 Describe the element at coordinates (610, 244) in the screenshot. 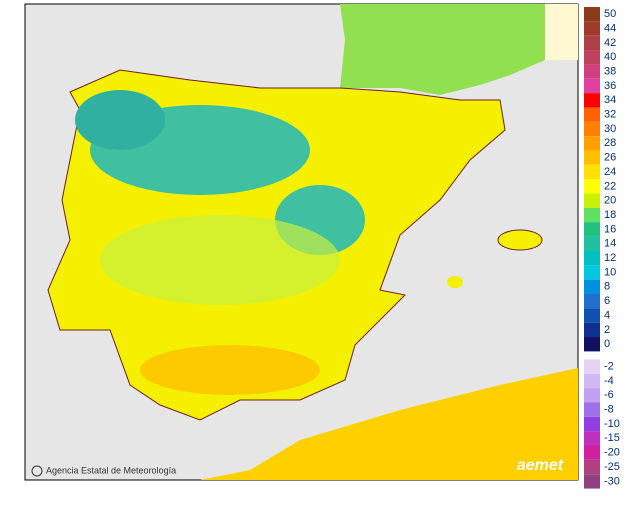

I see `legend-label: 14` at that location.